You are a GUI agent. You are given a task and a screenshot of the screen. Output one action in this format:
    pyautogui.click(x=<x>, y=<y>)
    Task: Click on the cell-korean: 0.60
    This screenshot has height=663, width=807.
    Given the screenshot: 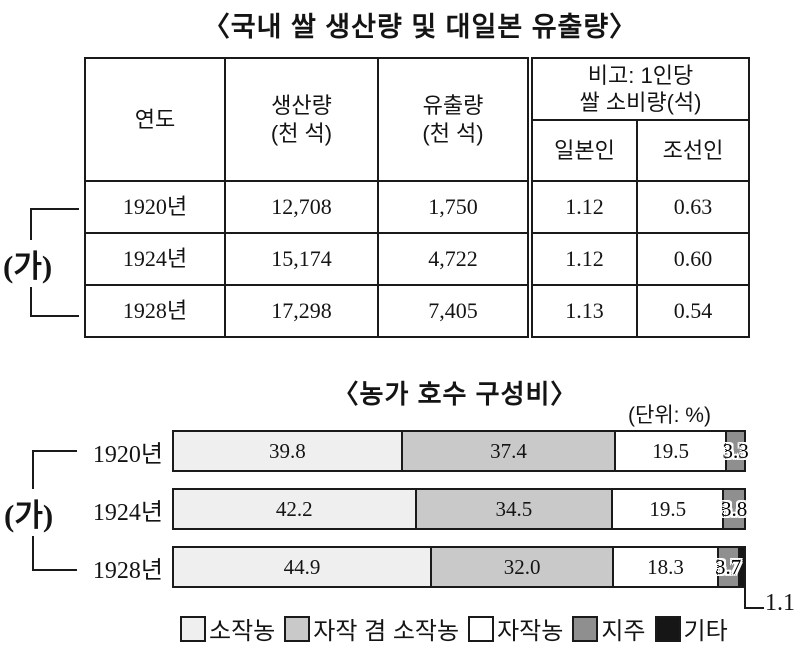 What is the action you would take?
    pyautogui.click(x=693, y=259)
    